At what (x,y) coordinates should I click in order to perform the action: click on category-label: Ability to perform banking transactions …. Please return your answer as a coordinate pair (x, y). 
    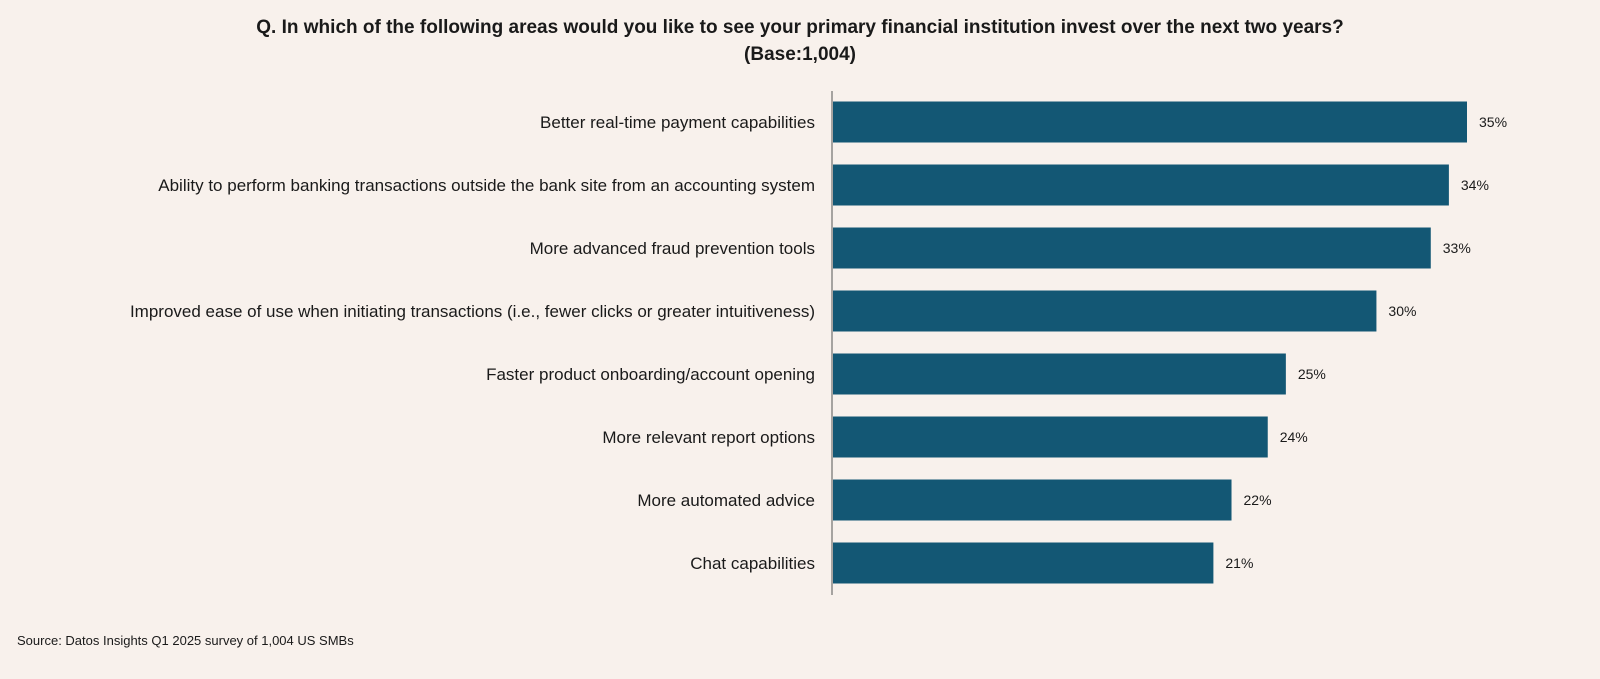
    Looking at the image, I should click on (486, 185).